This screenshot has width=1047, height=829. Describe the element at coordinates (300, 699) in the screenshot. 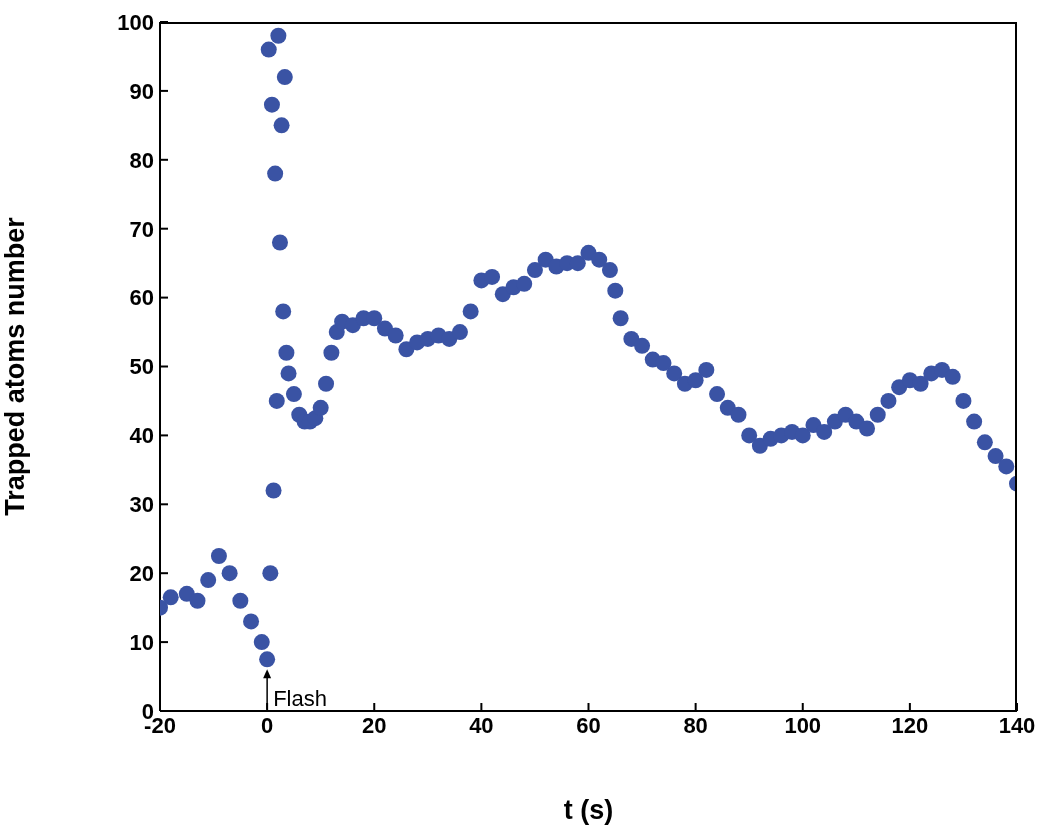

I see `annotation: Flash` at that location.